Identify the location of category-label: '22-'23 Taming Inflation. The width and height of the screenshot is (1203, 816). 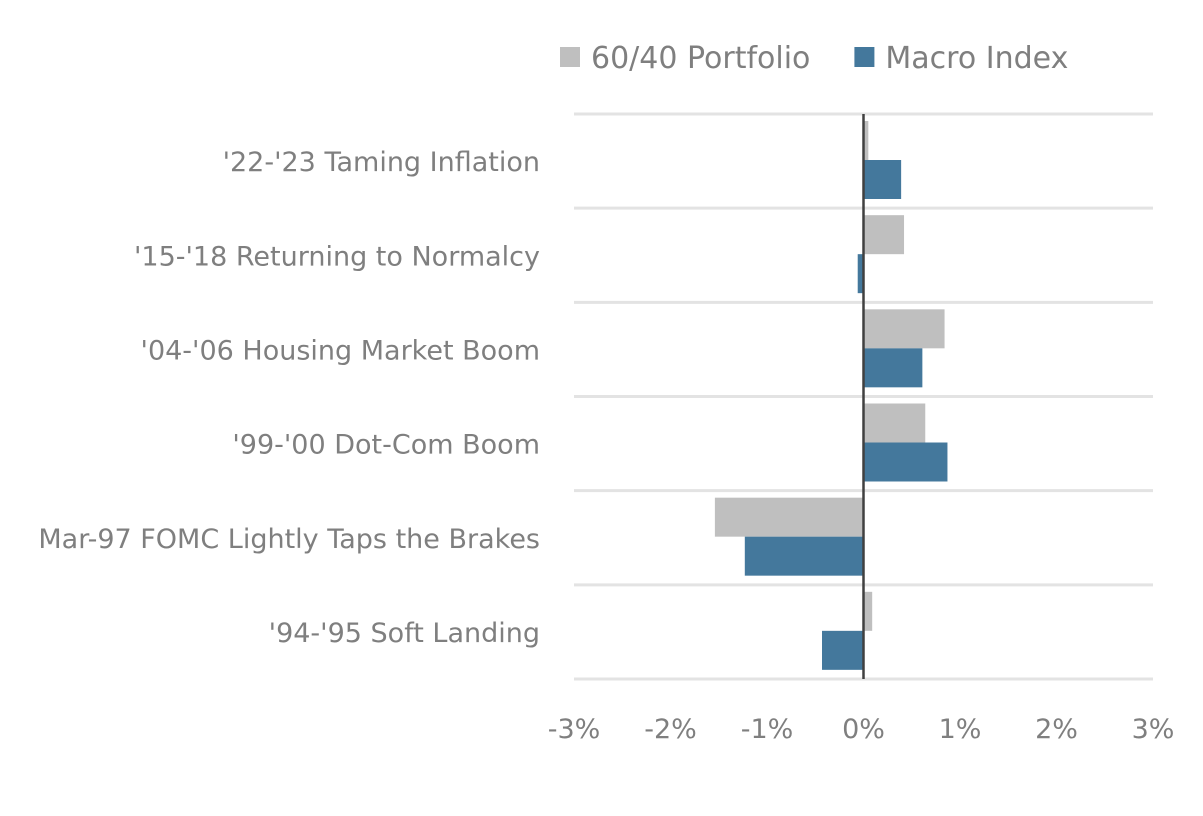
(381, 162).